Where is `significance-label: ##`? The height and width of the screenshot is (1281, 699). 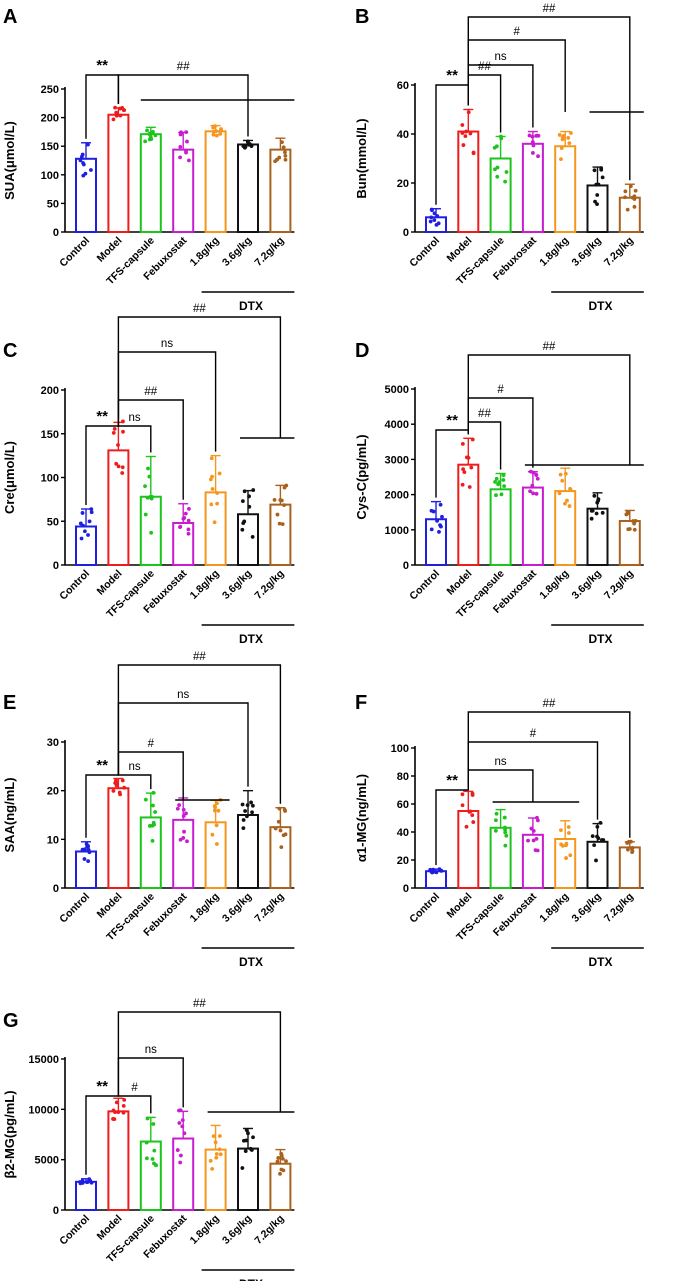
significance-label: ## is located at coordinates (484, 67).